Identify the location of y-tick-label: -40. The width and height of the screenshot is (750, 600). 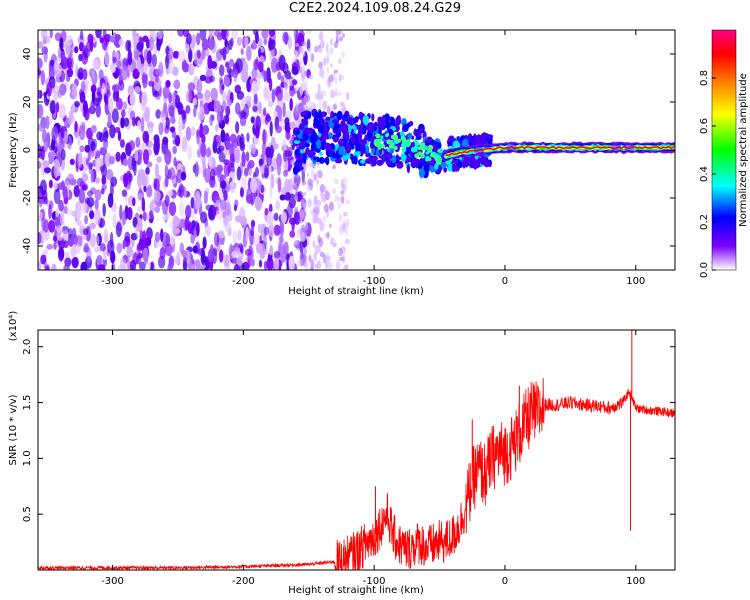
(27, 246).